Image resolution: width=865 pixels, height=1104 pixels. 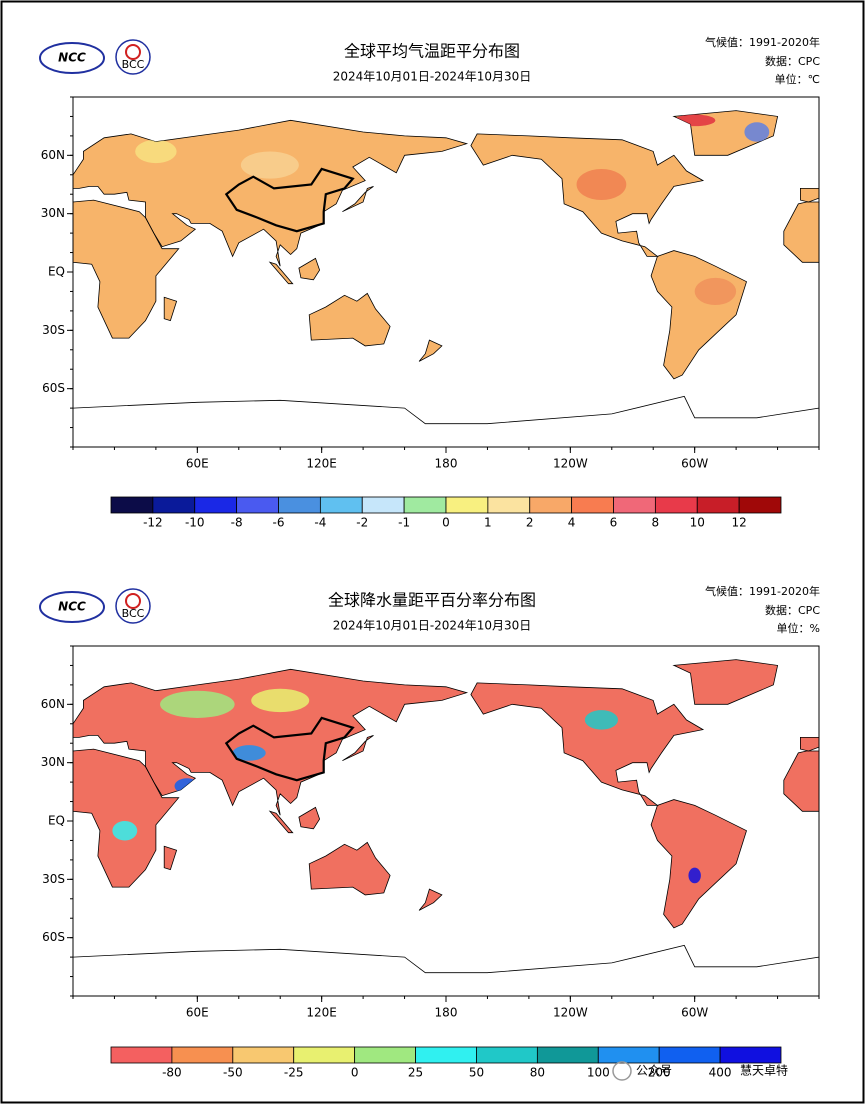 What do you see at coordinates (572, 523) in the screenshot?
I see `colorbar-label: 4` at bounding box center [572, 523].